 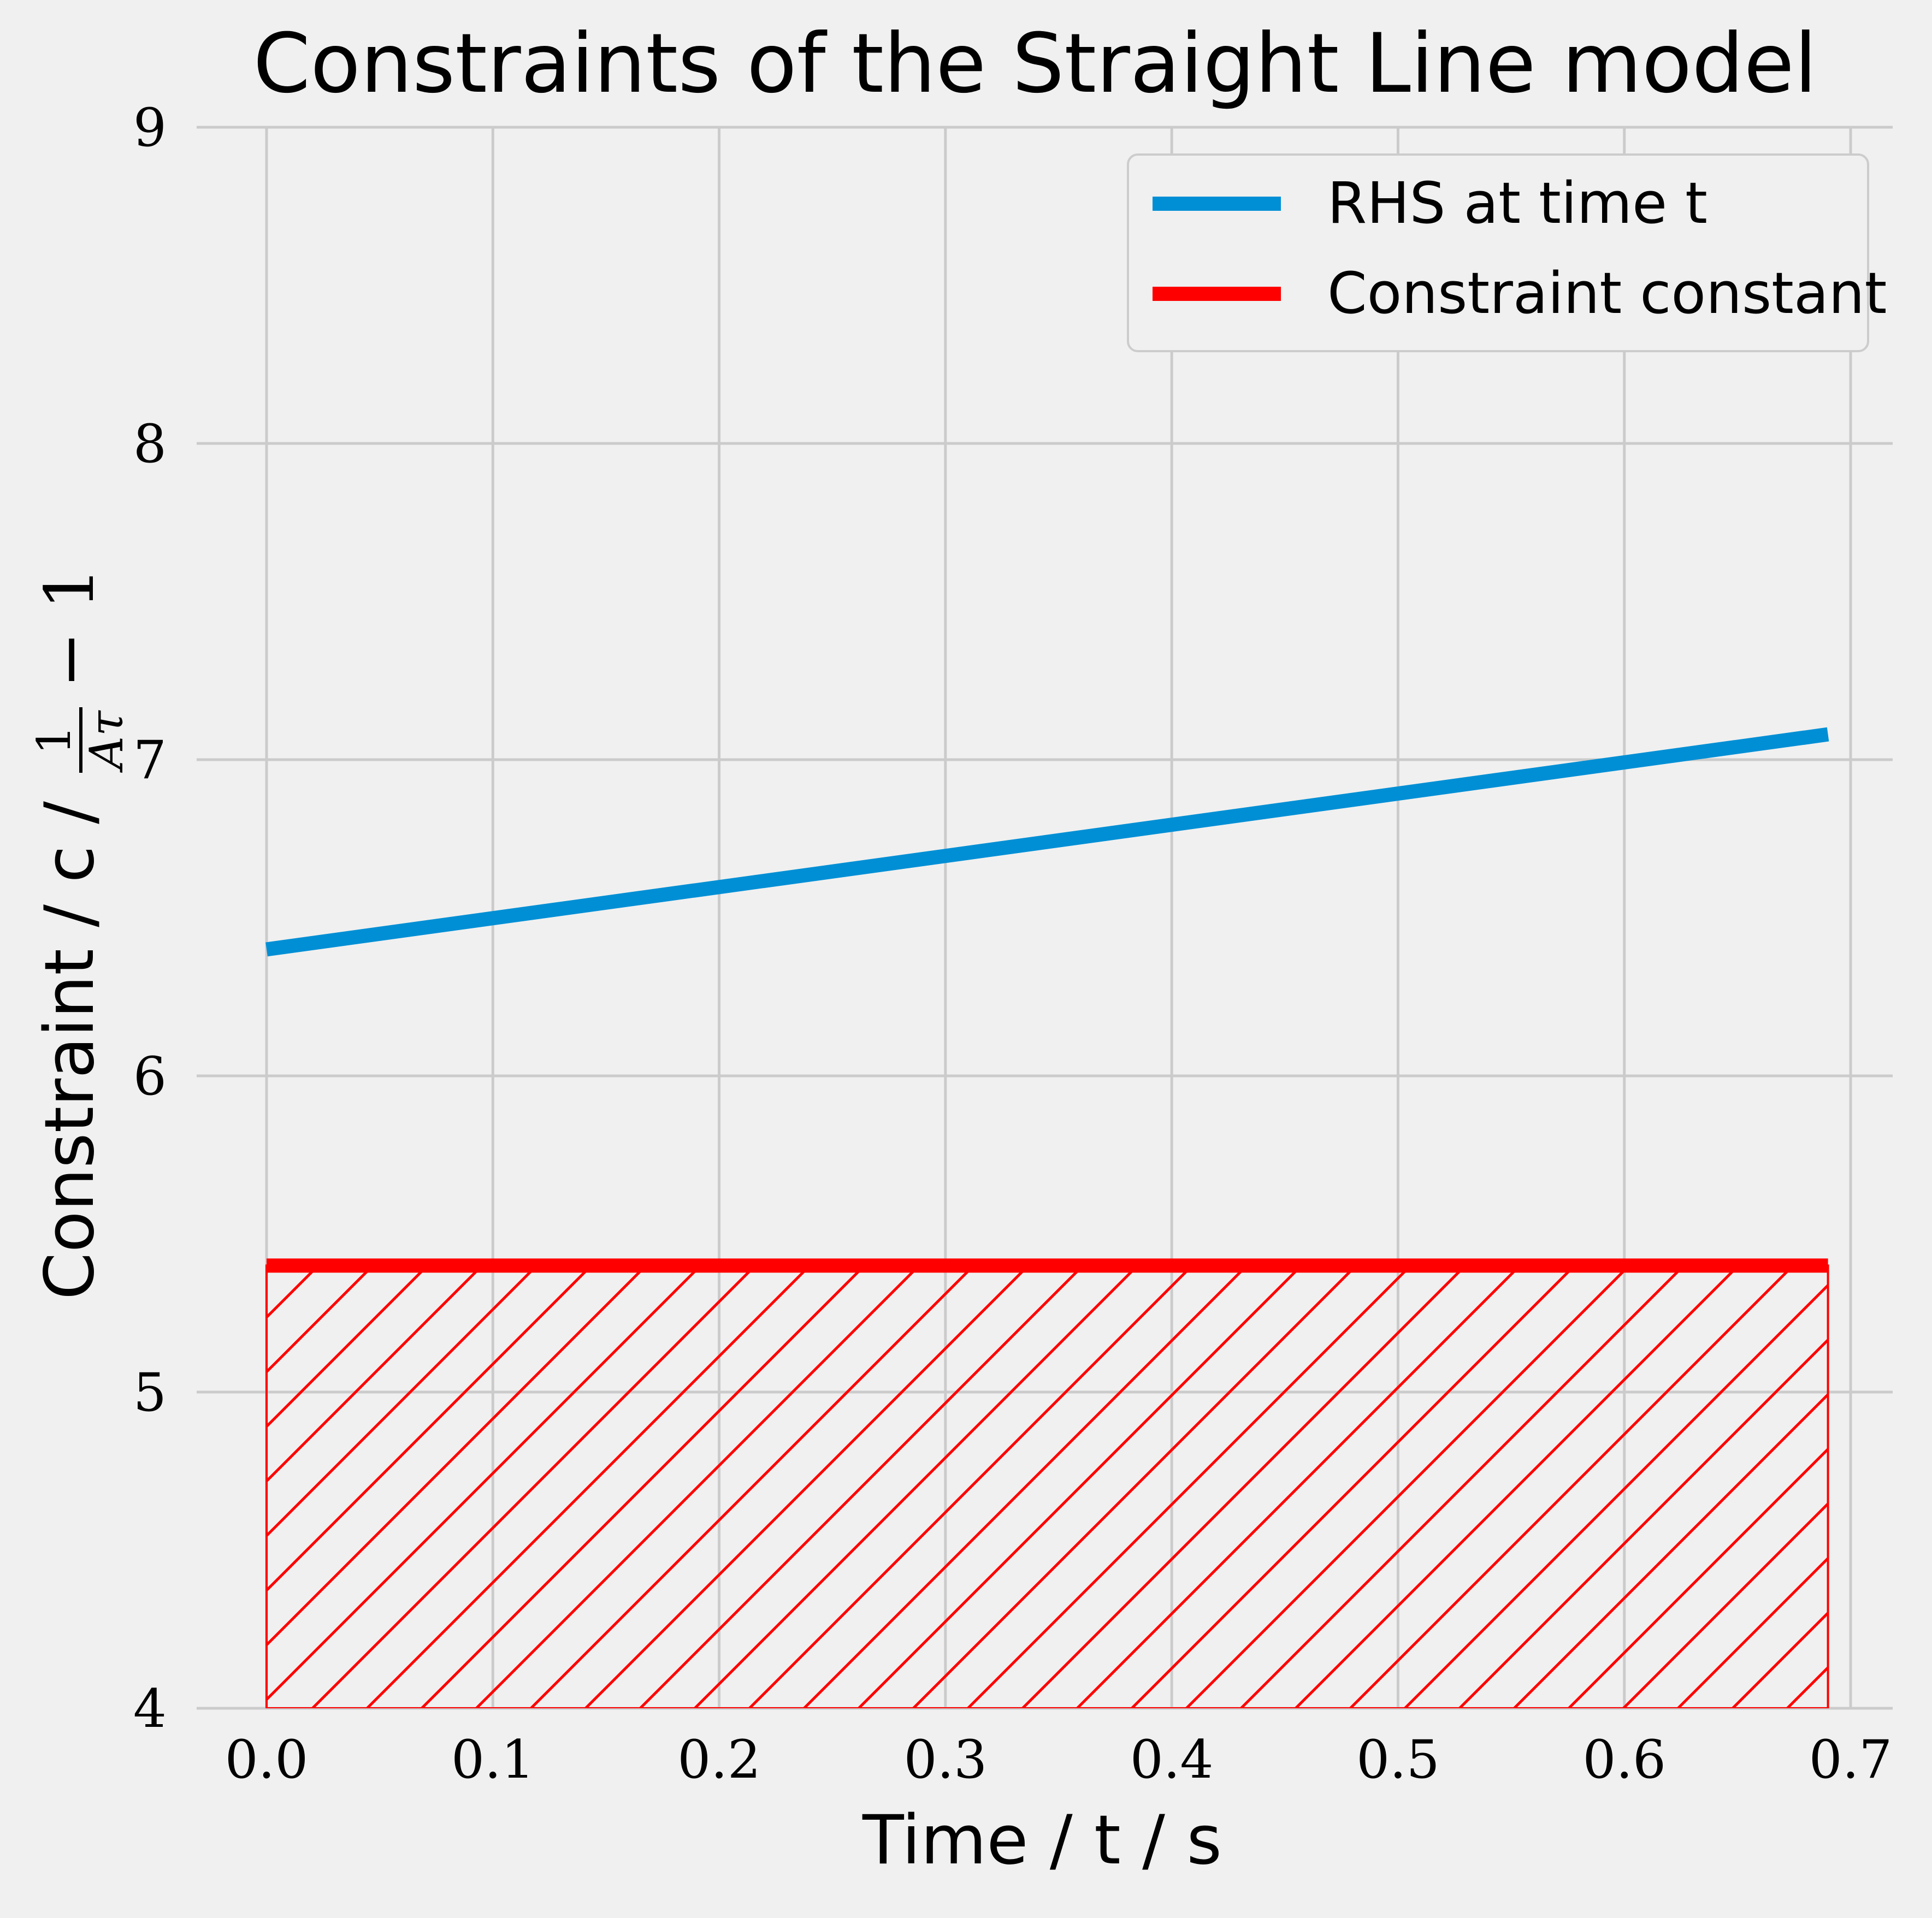 What do you see at coordinates (150, 760) in the screenshot?
I see `y-tick-label: 7` at bounding box center [150, 760].